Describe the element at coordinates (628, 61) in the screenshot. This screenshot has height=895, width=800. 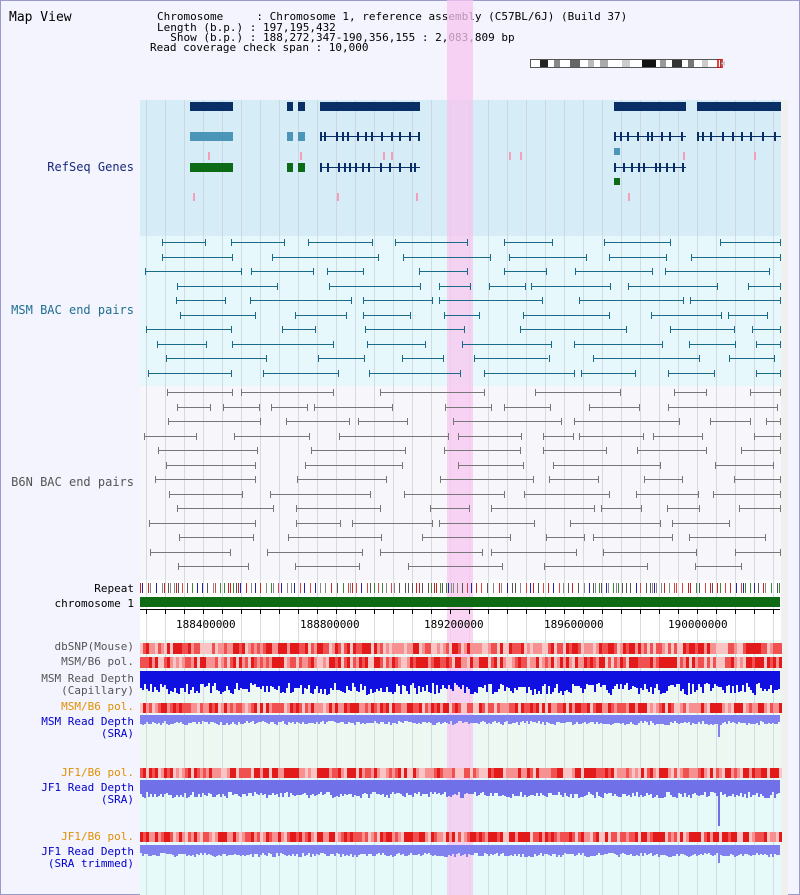
I see `chromosome-ideogram` at that location.